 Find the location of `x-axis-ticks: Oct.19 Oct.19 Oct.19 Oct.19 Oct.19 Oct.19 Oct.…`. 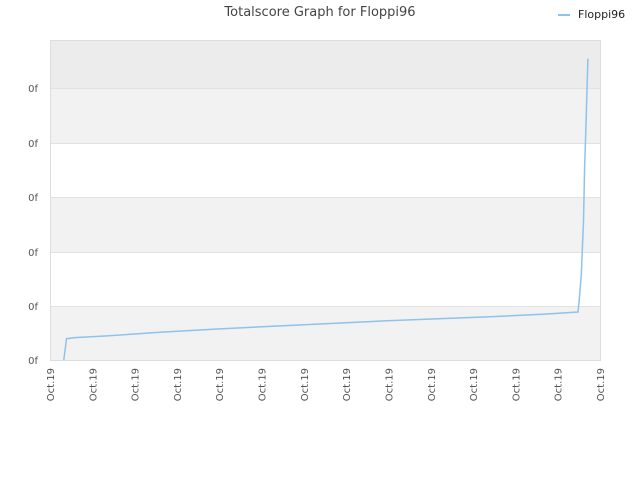

x-axis-ticks: Oct.19 Oct.19 Oct.19 Oct.19 Oct.19 Oct.19 Oct.… is located at coordinates (326, 384).